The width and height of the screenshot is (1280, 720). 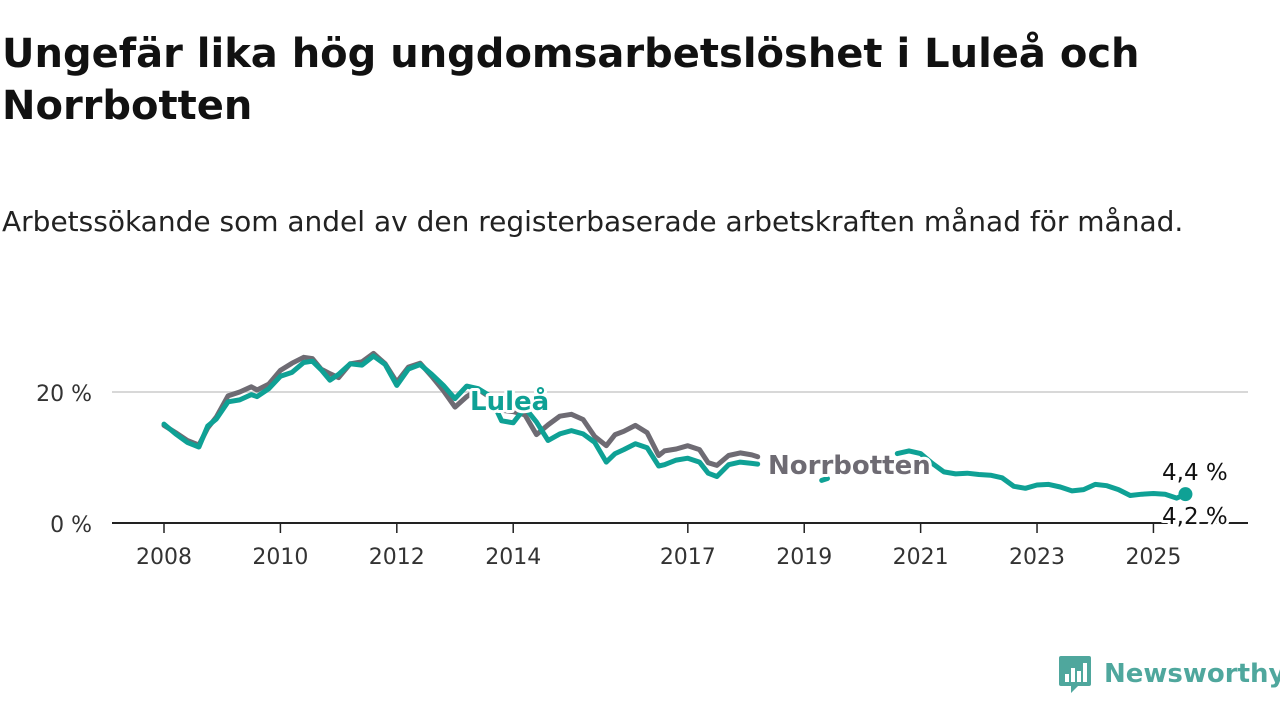 I want to click on x-tick-label: 2014, so click(x=513, y=557).